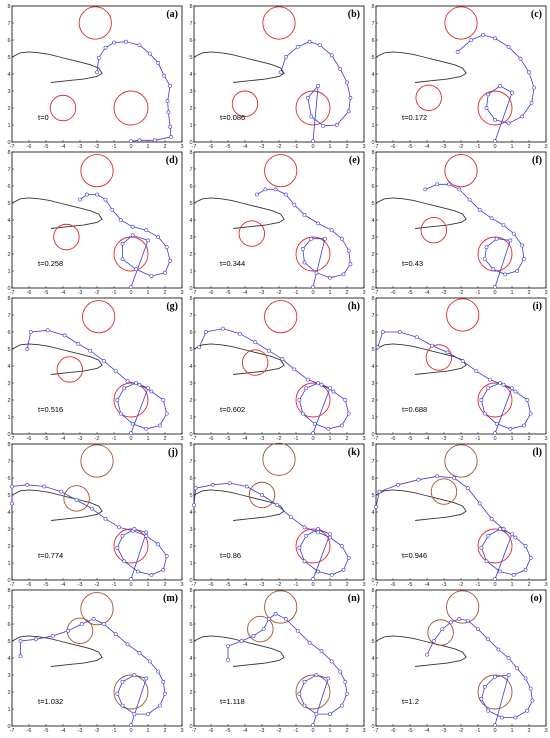 This screenshot has height=738, width=550. What do you see at coordinates (414, 409) in the screenshot?
I see `time-label: t=0.688` at bounding box center [414, 409].